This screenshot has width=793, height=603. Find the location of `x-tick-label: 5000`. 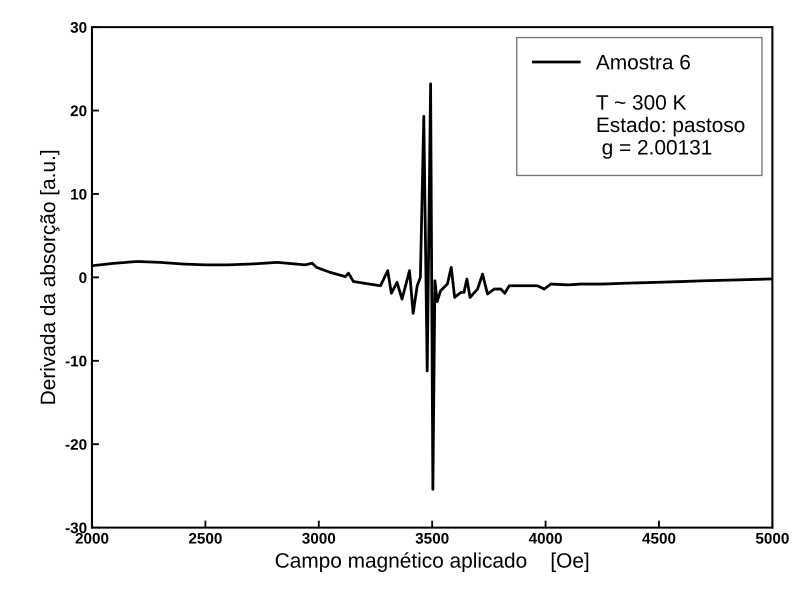

x-tick-label: 5000 is located at coordinates (772, 538).